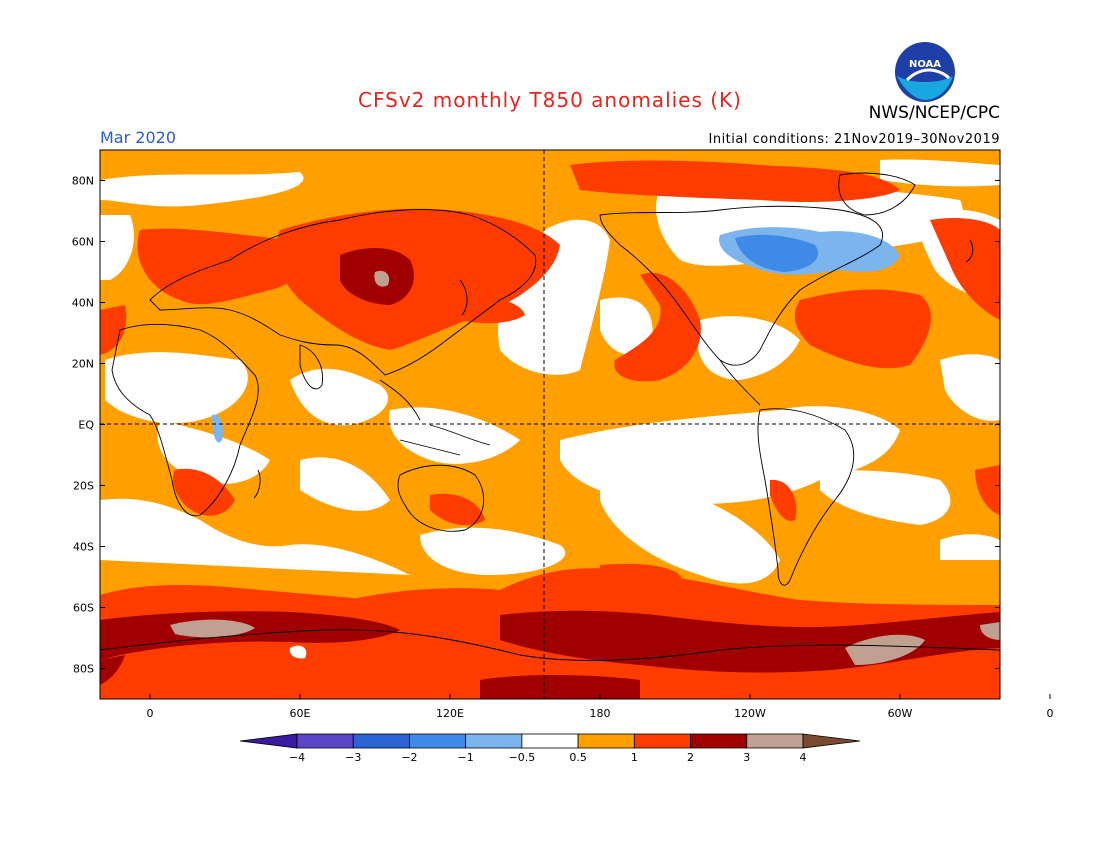 This screenshot has height=850, width=1100. Describe the element at coordinates (83, 242) in the screenshot. I see `lat-label: 60N` at that location.